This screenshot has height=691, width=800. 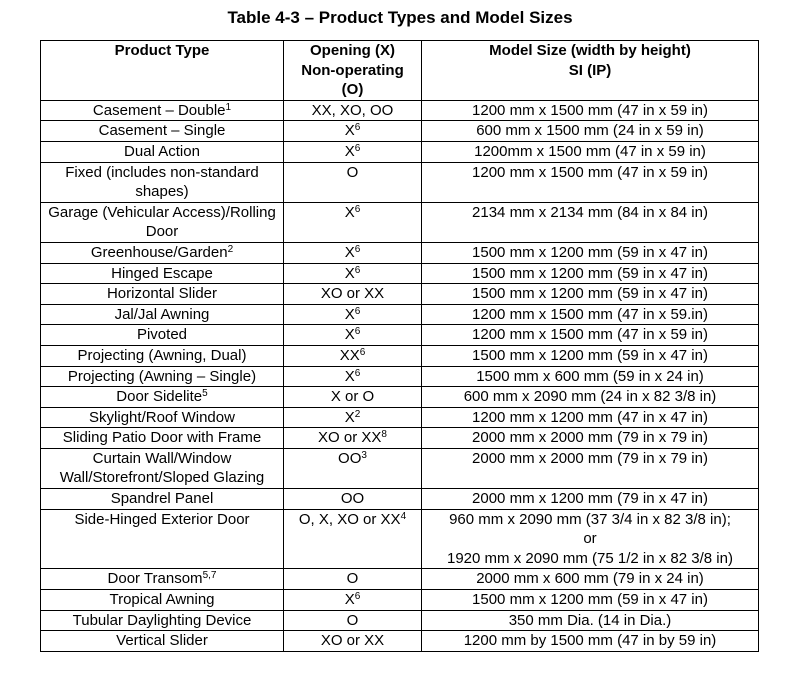 What do you see at coordinates (352, 620) in the screenshot?
I see `table-cell: O` at bounding box center [352, 620].